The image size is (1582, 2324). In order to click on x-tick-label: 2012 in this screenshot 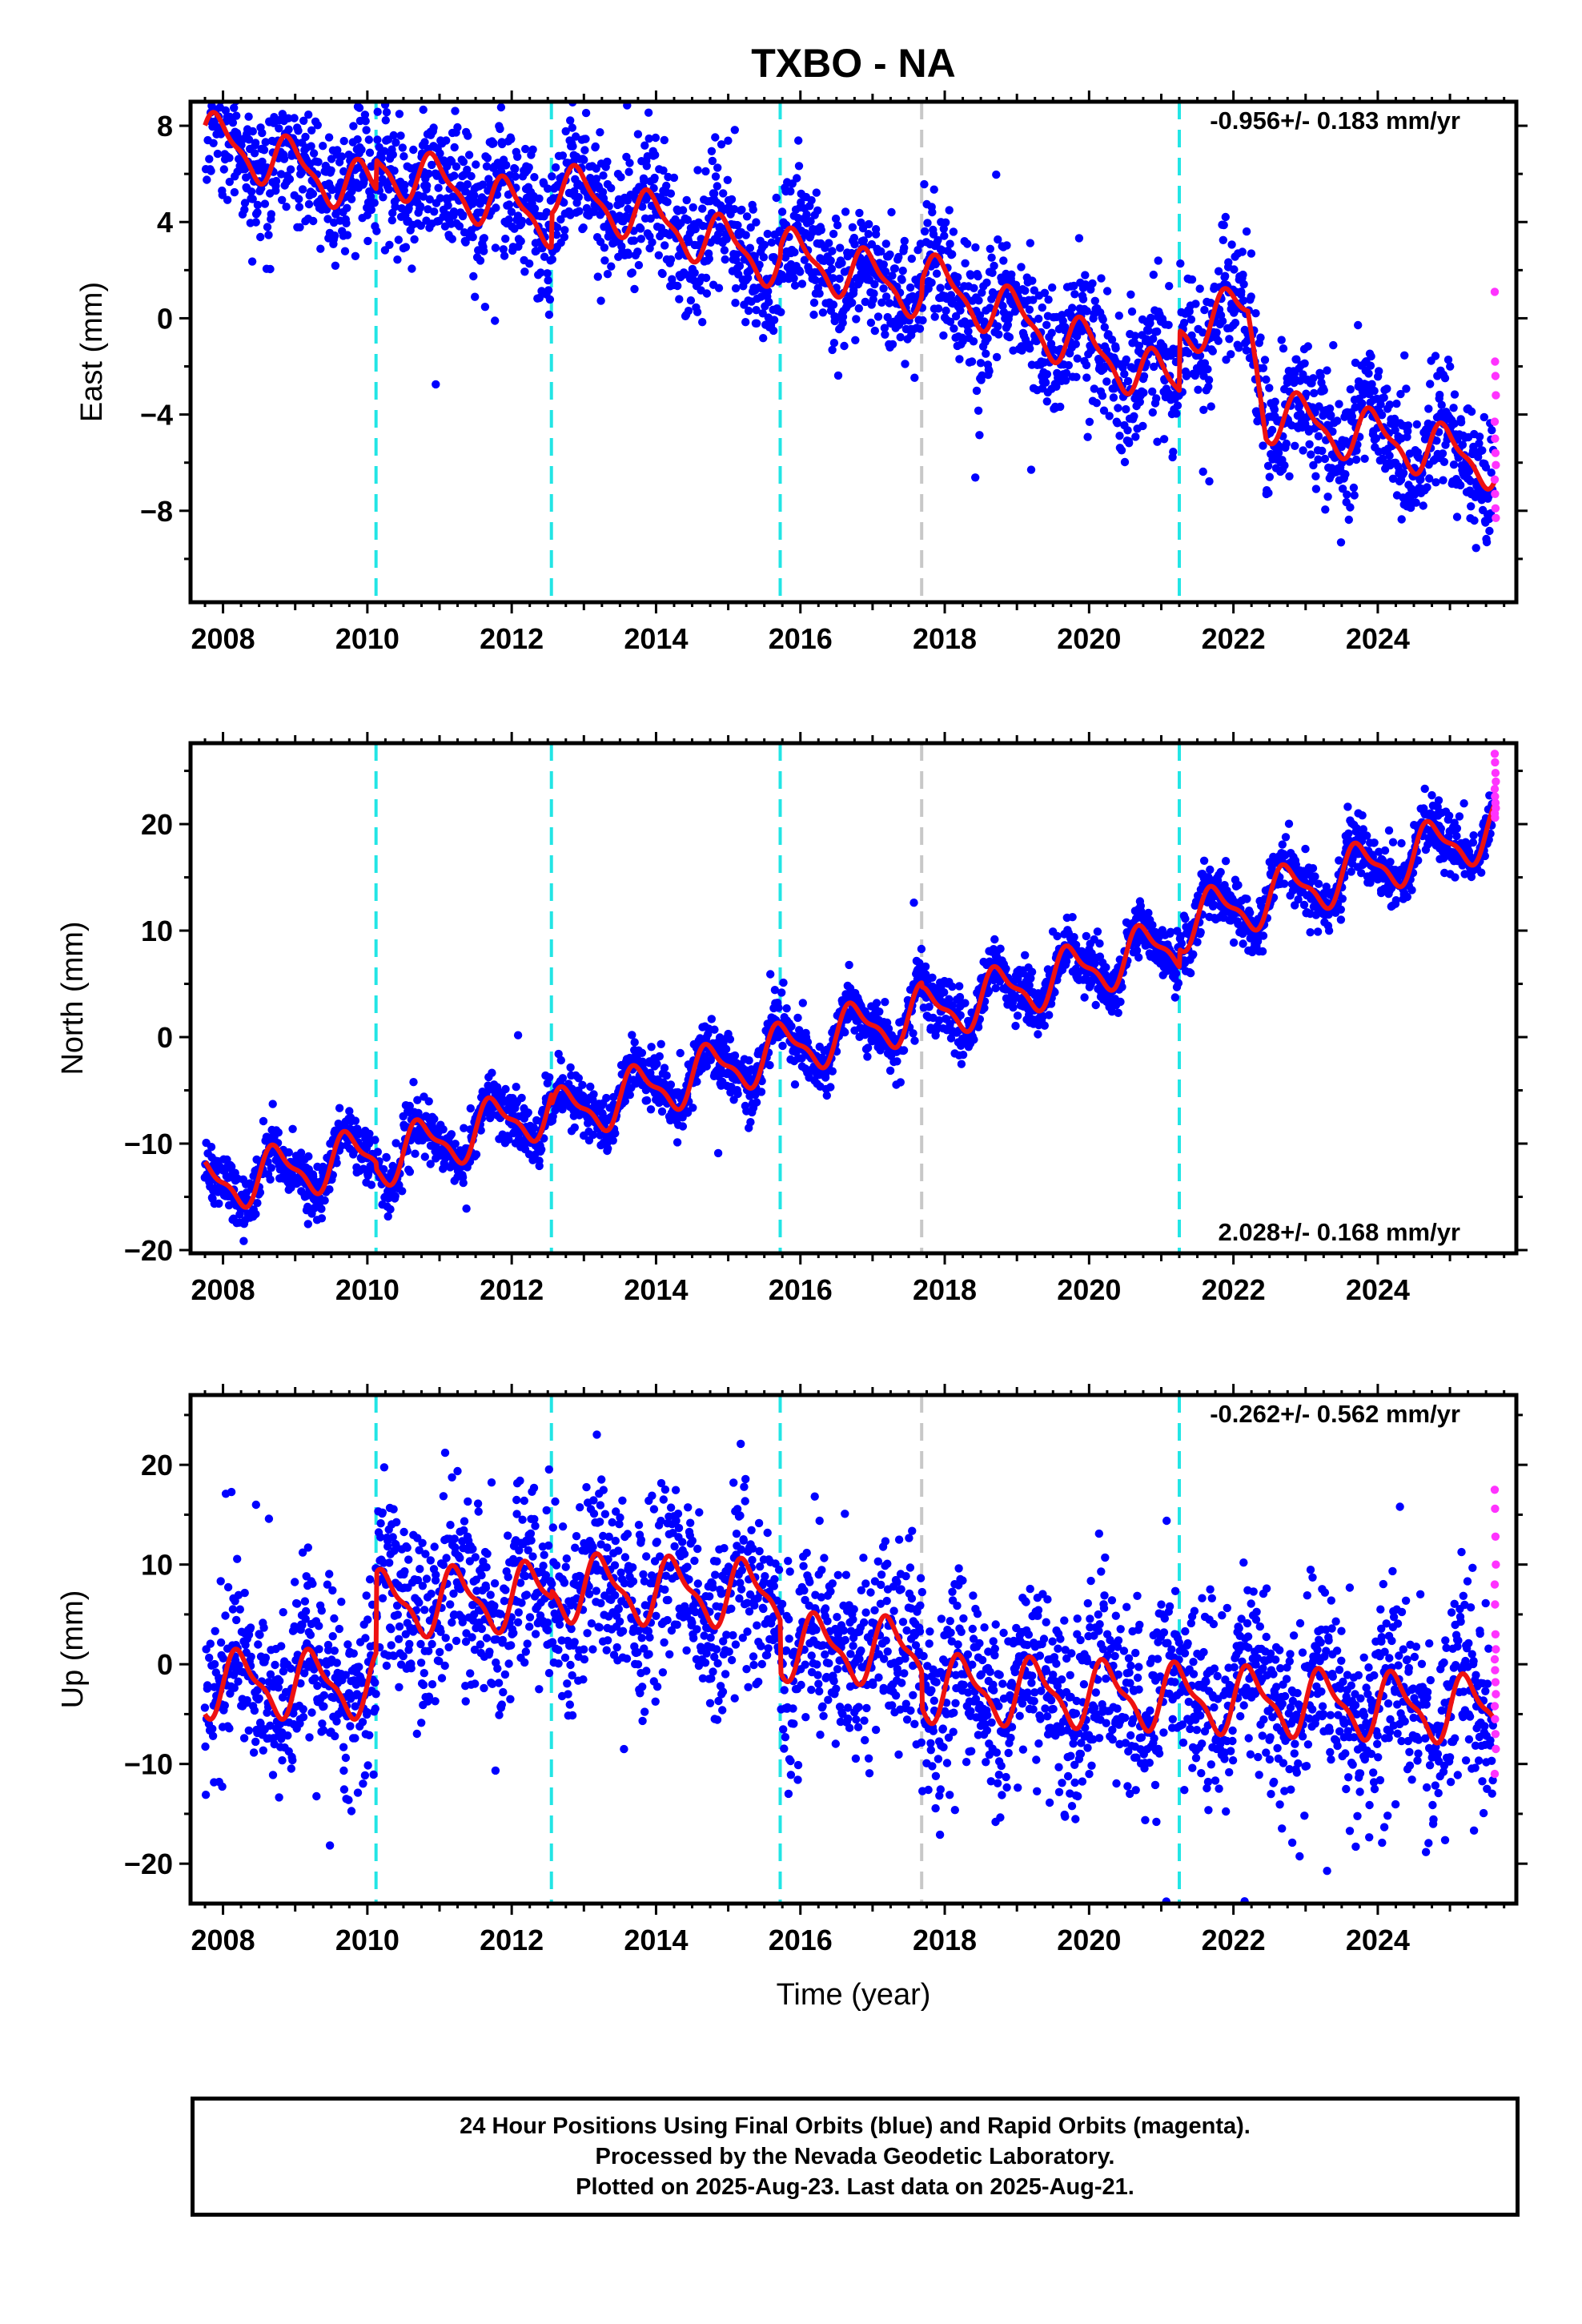, I will do `click(512, 638)`.